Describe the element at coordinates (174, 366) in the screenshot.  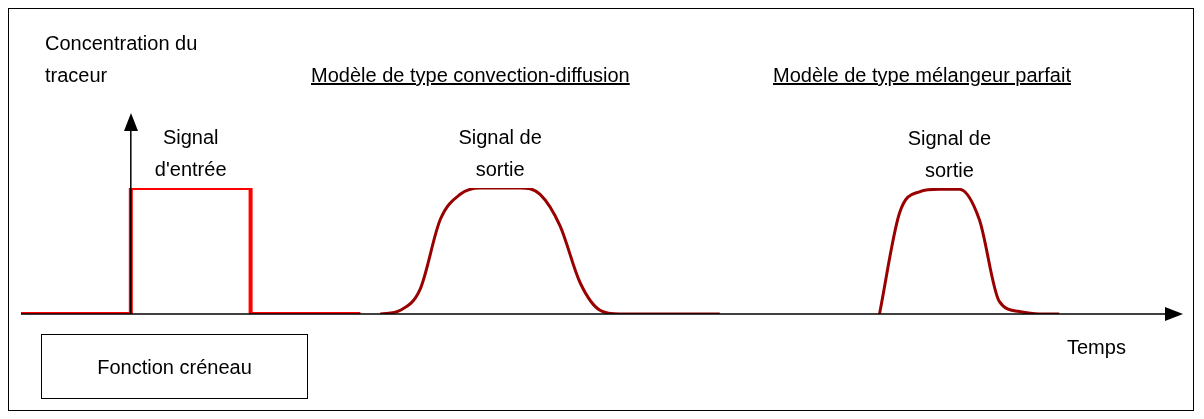
I see `text: Fonction créneau` at that location.